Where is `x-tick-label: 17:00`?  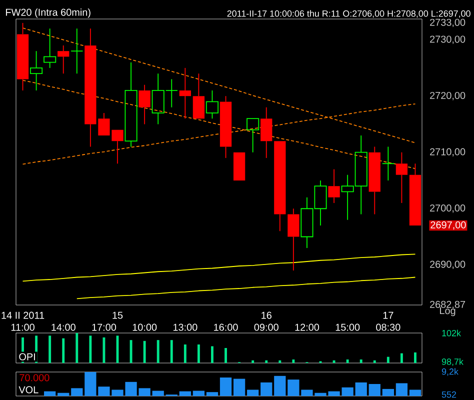
x-tick-label: 17:00 is located at coordinates (104, 327).